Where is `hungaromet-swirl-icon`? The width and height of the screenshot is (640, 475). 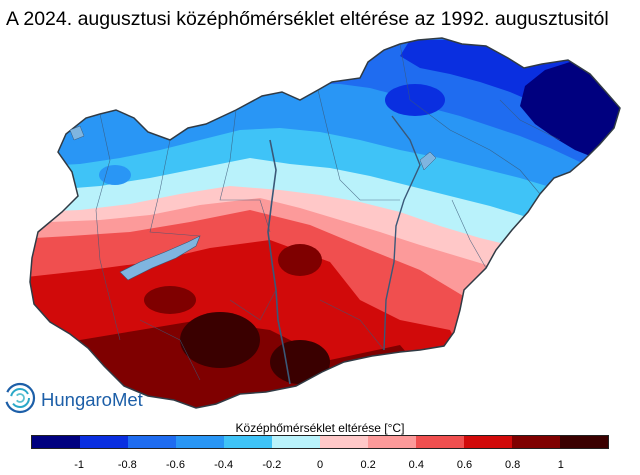
hungaromet-swirl-icon is located at coordinates (20, 398).